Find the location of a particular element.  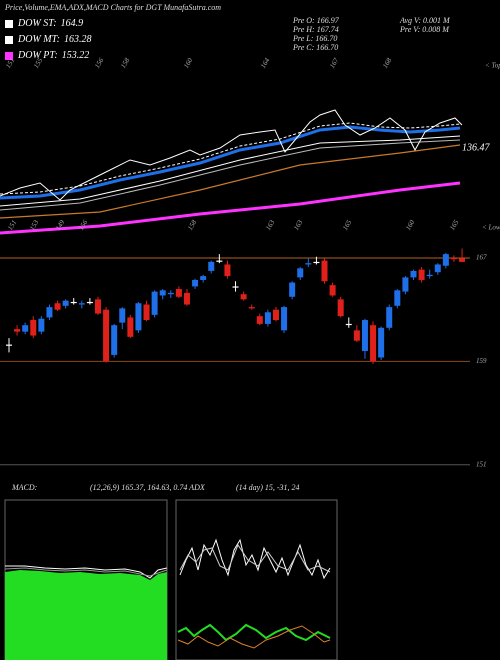

di-line is located at coordinates (255, 558).